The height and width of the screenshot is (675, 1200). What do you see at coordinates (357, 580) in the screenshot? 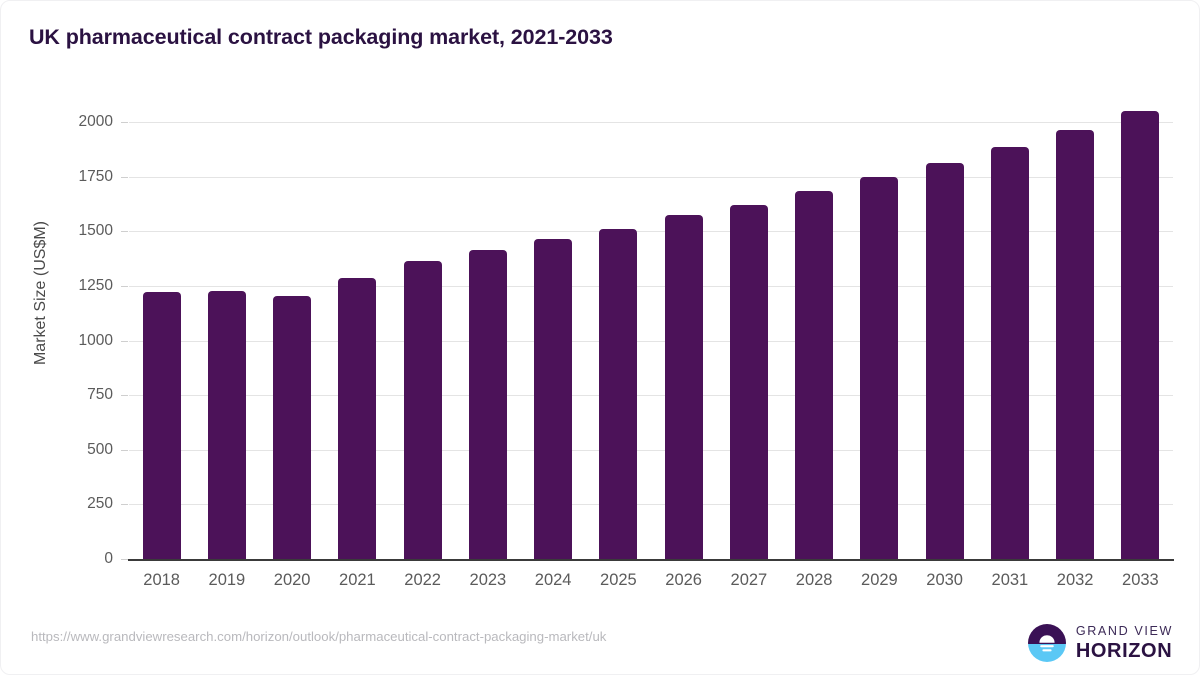
I see `x-axis-tick-label: 2021` at bounding box center [357, 580].